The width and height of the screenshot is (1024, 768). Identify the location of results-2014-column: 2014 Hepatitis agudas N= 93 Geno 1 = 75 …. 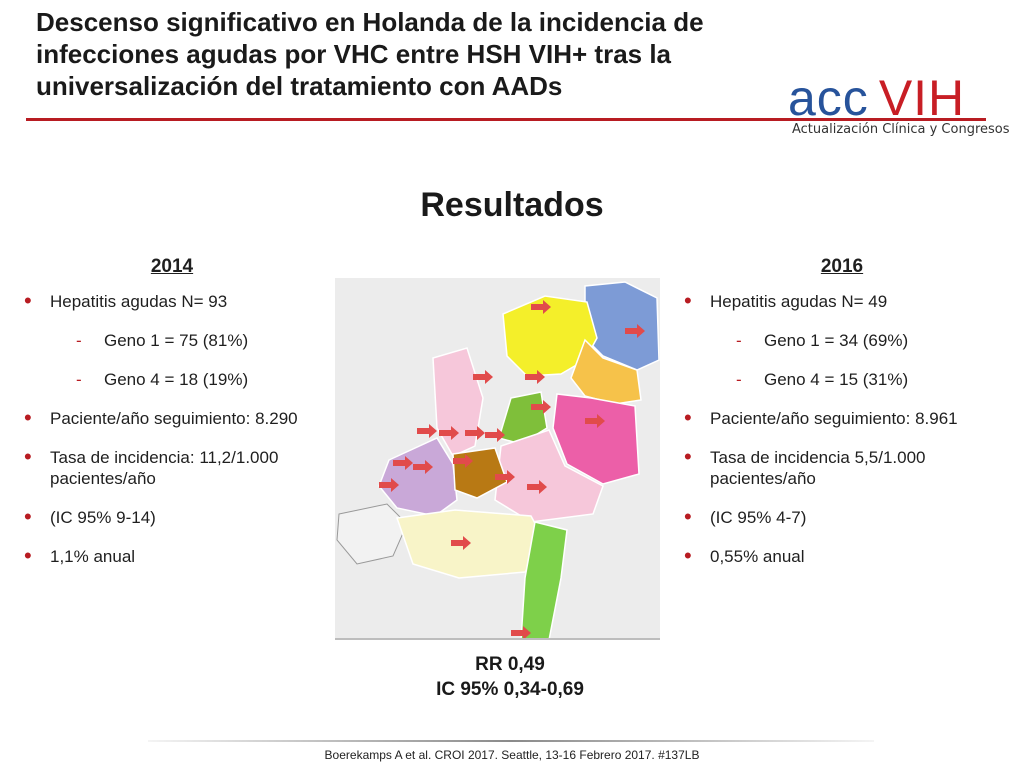
(172, 420).